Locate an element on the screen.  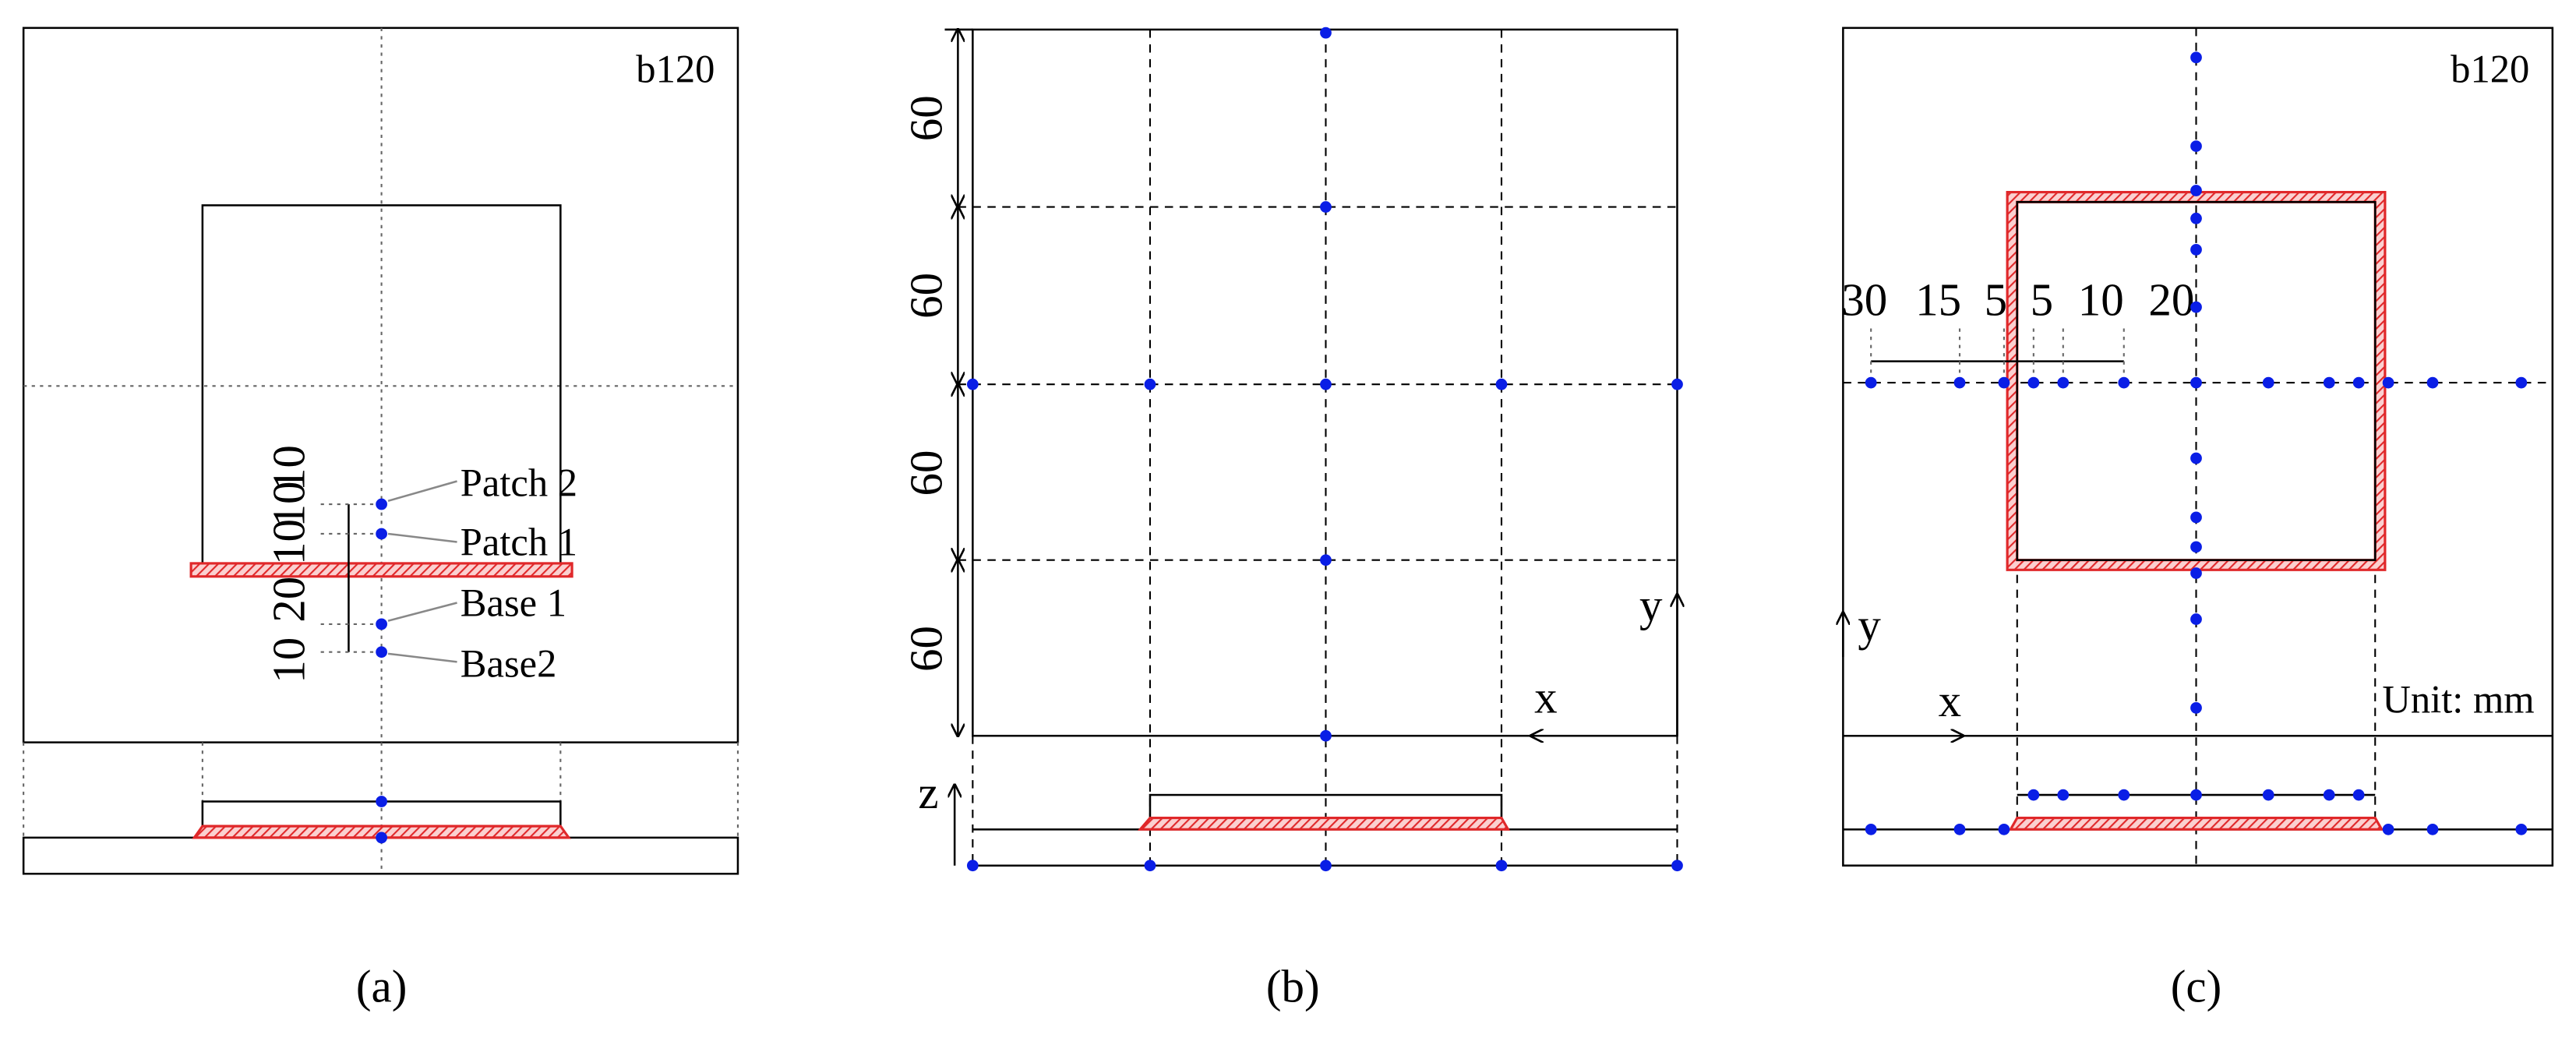
dimension-label: 30 is located at coordinates (1864, 300).